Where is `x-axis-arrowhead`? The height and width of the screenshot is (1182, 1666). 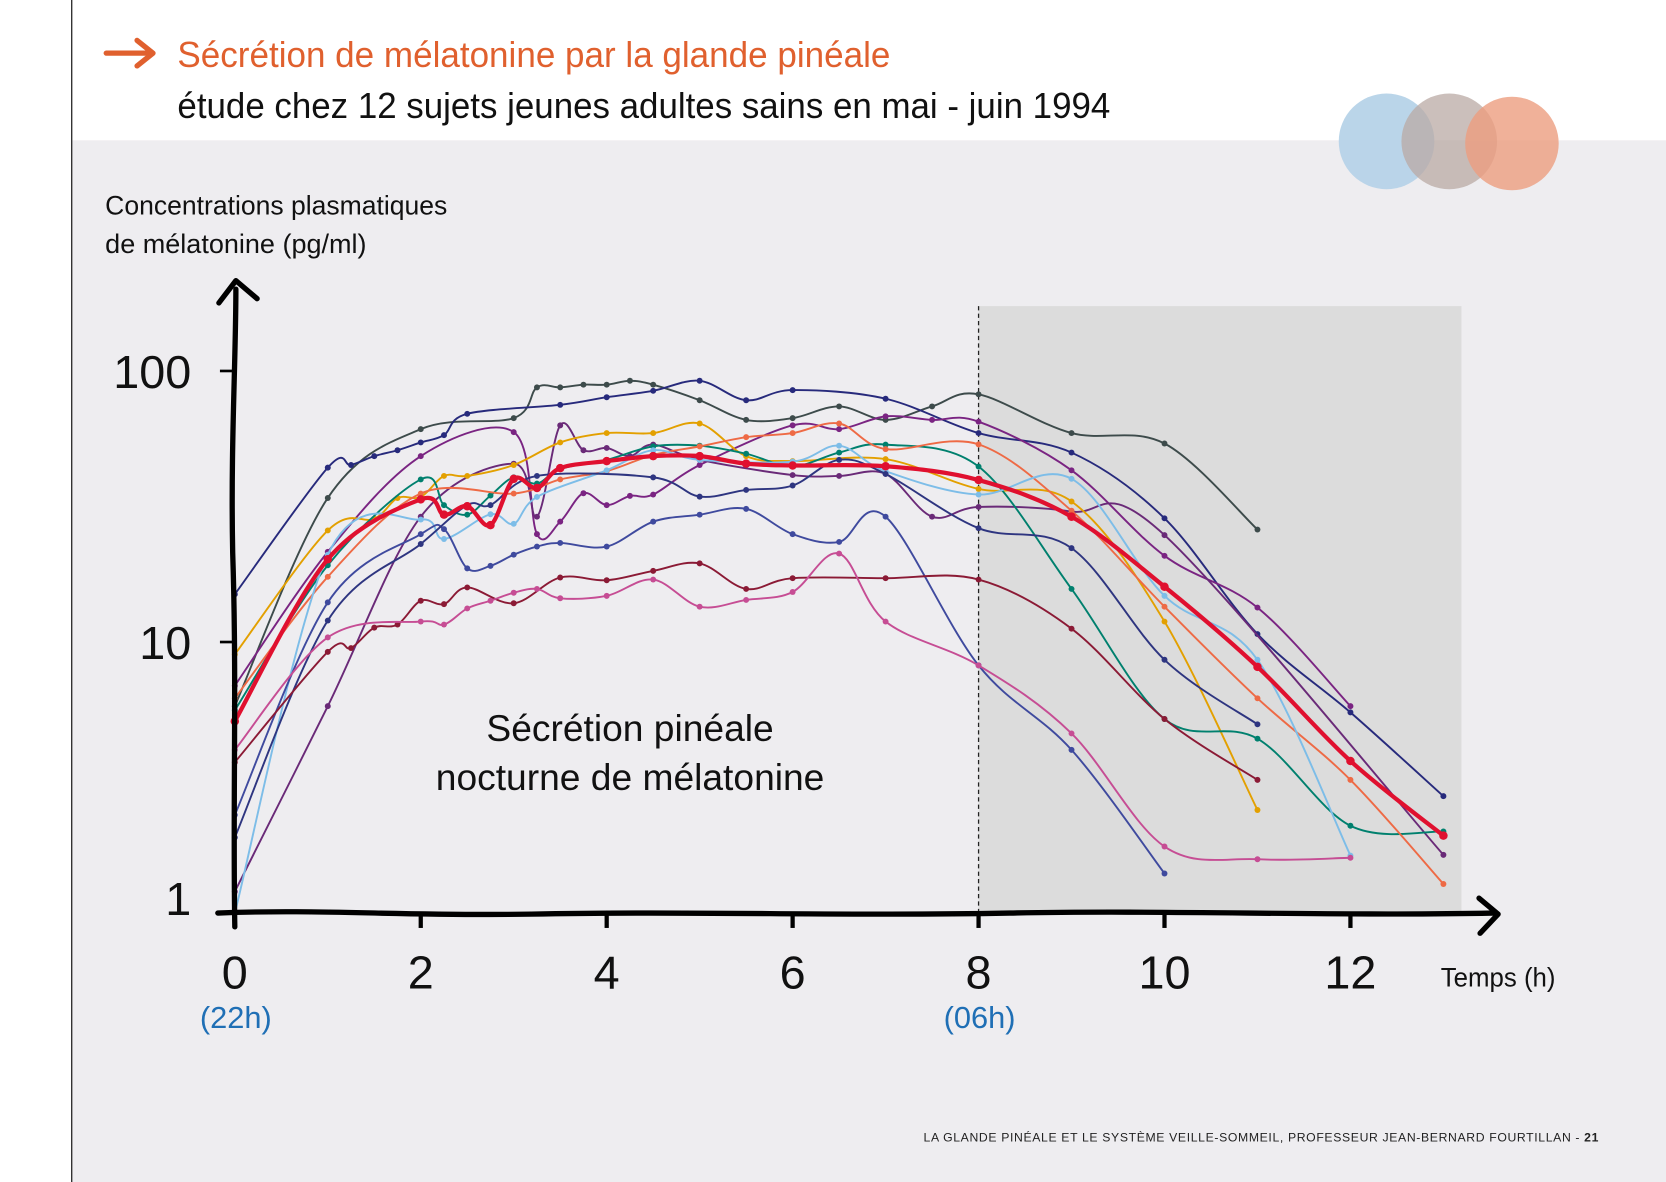 x-axis-arrowhead is located at coordinates (1488, 915).